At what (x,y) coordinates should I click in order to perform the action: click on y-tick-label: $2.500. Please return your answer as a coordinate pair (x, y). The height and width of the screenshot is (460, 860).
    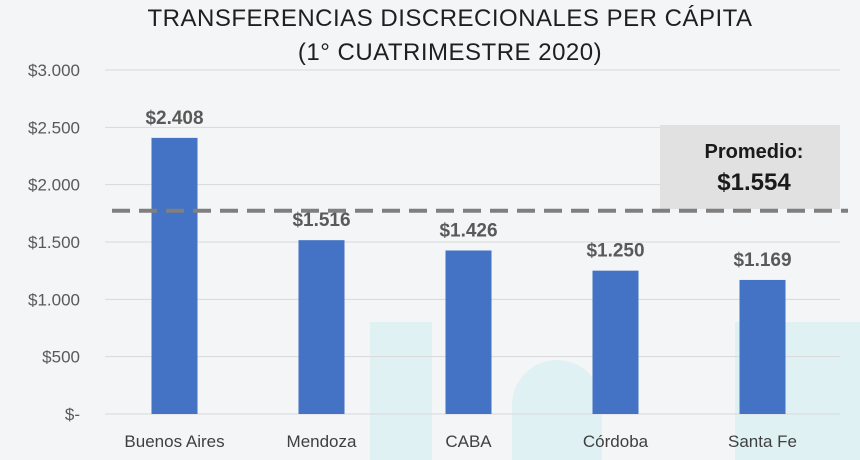
    Looking at the image, I should click on (54, 127).